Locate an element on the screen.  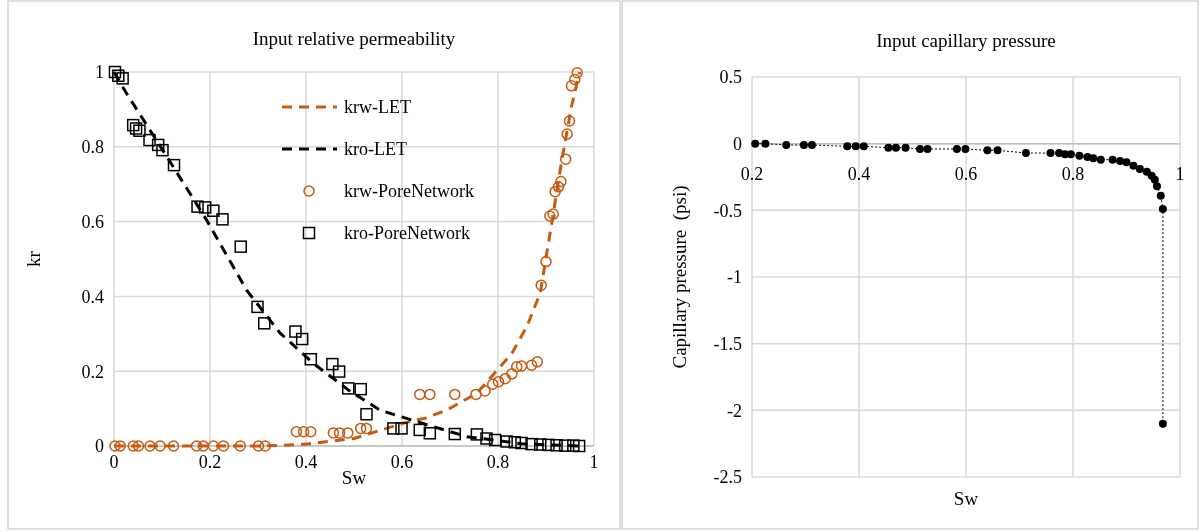
x-tick-label: 0.4 is located at coordinates (306, 462).